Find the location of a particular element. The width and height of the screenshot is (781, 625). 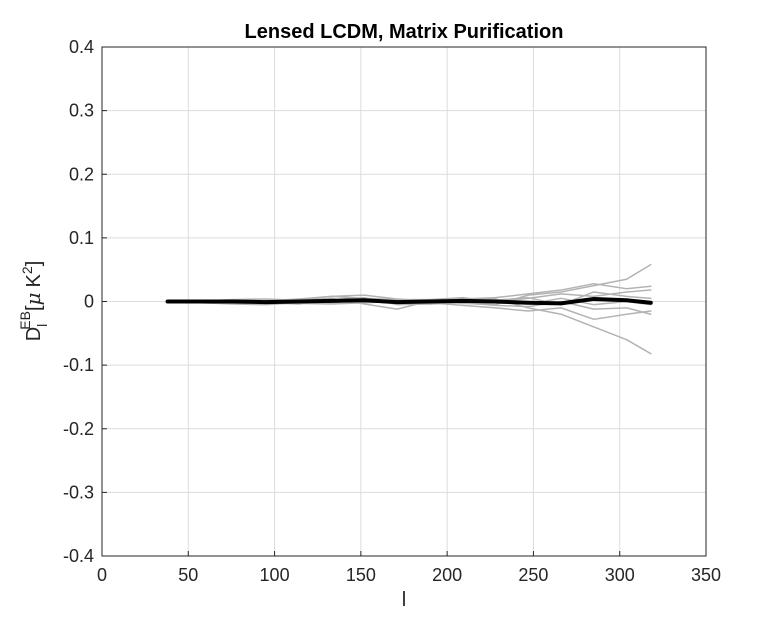

y-label-superscript: EB is located at coordinates (25, 320).